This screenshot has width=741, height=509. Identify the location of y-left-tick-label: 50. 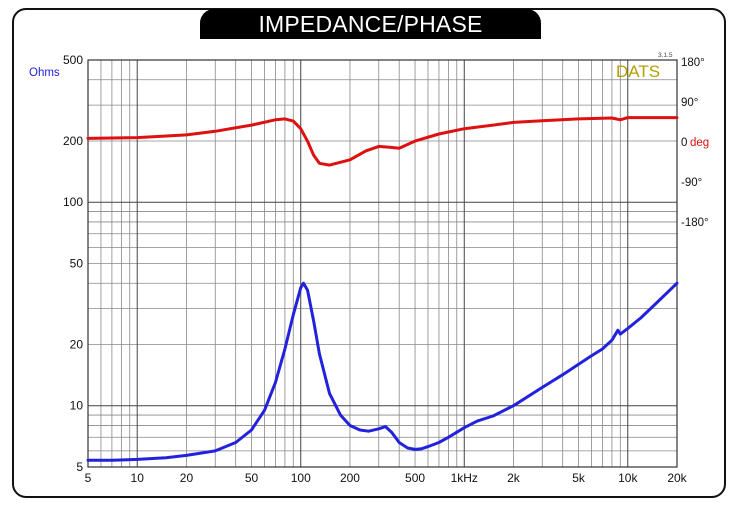
(77, 264).